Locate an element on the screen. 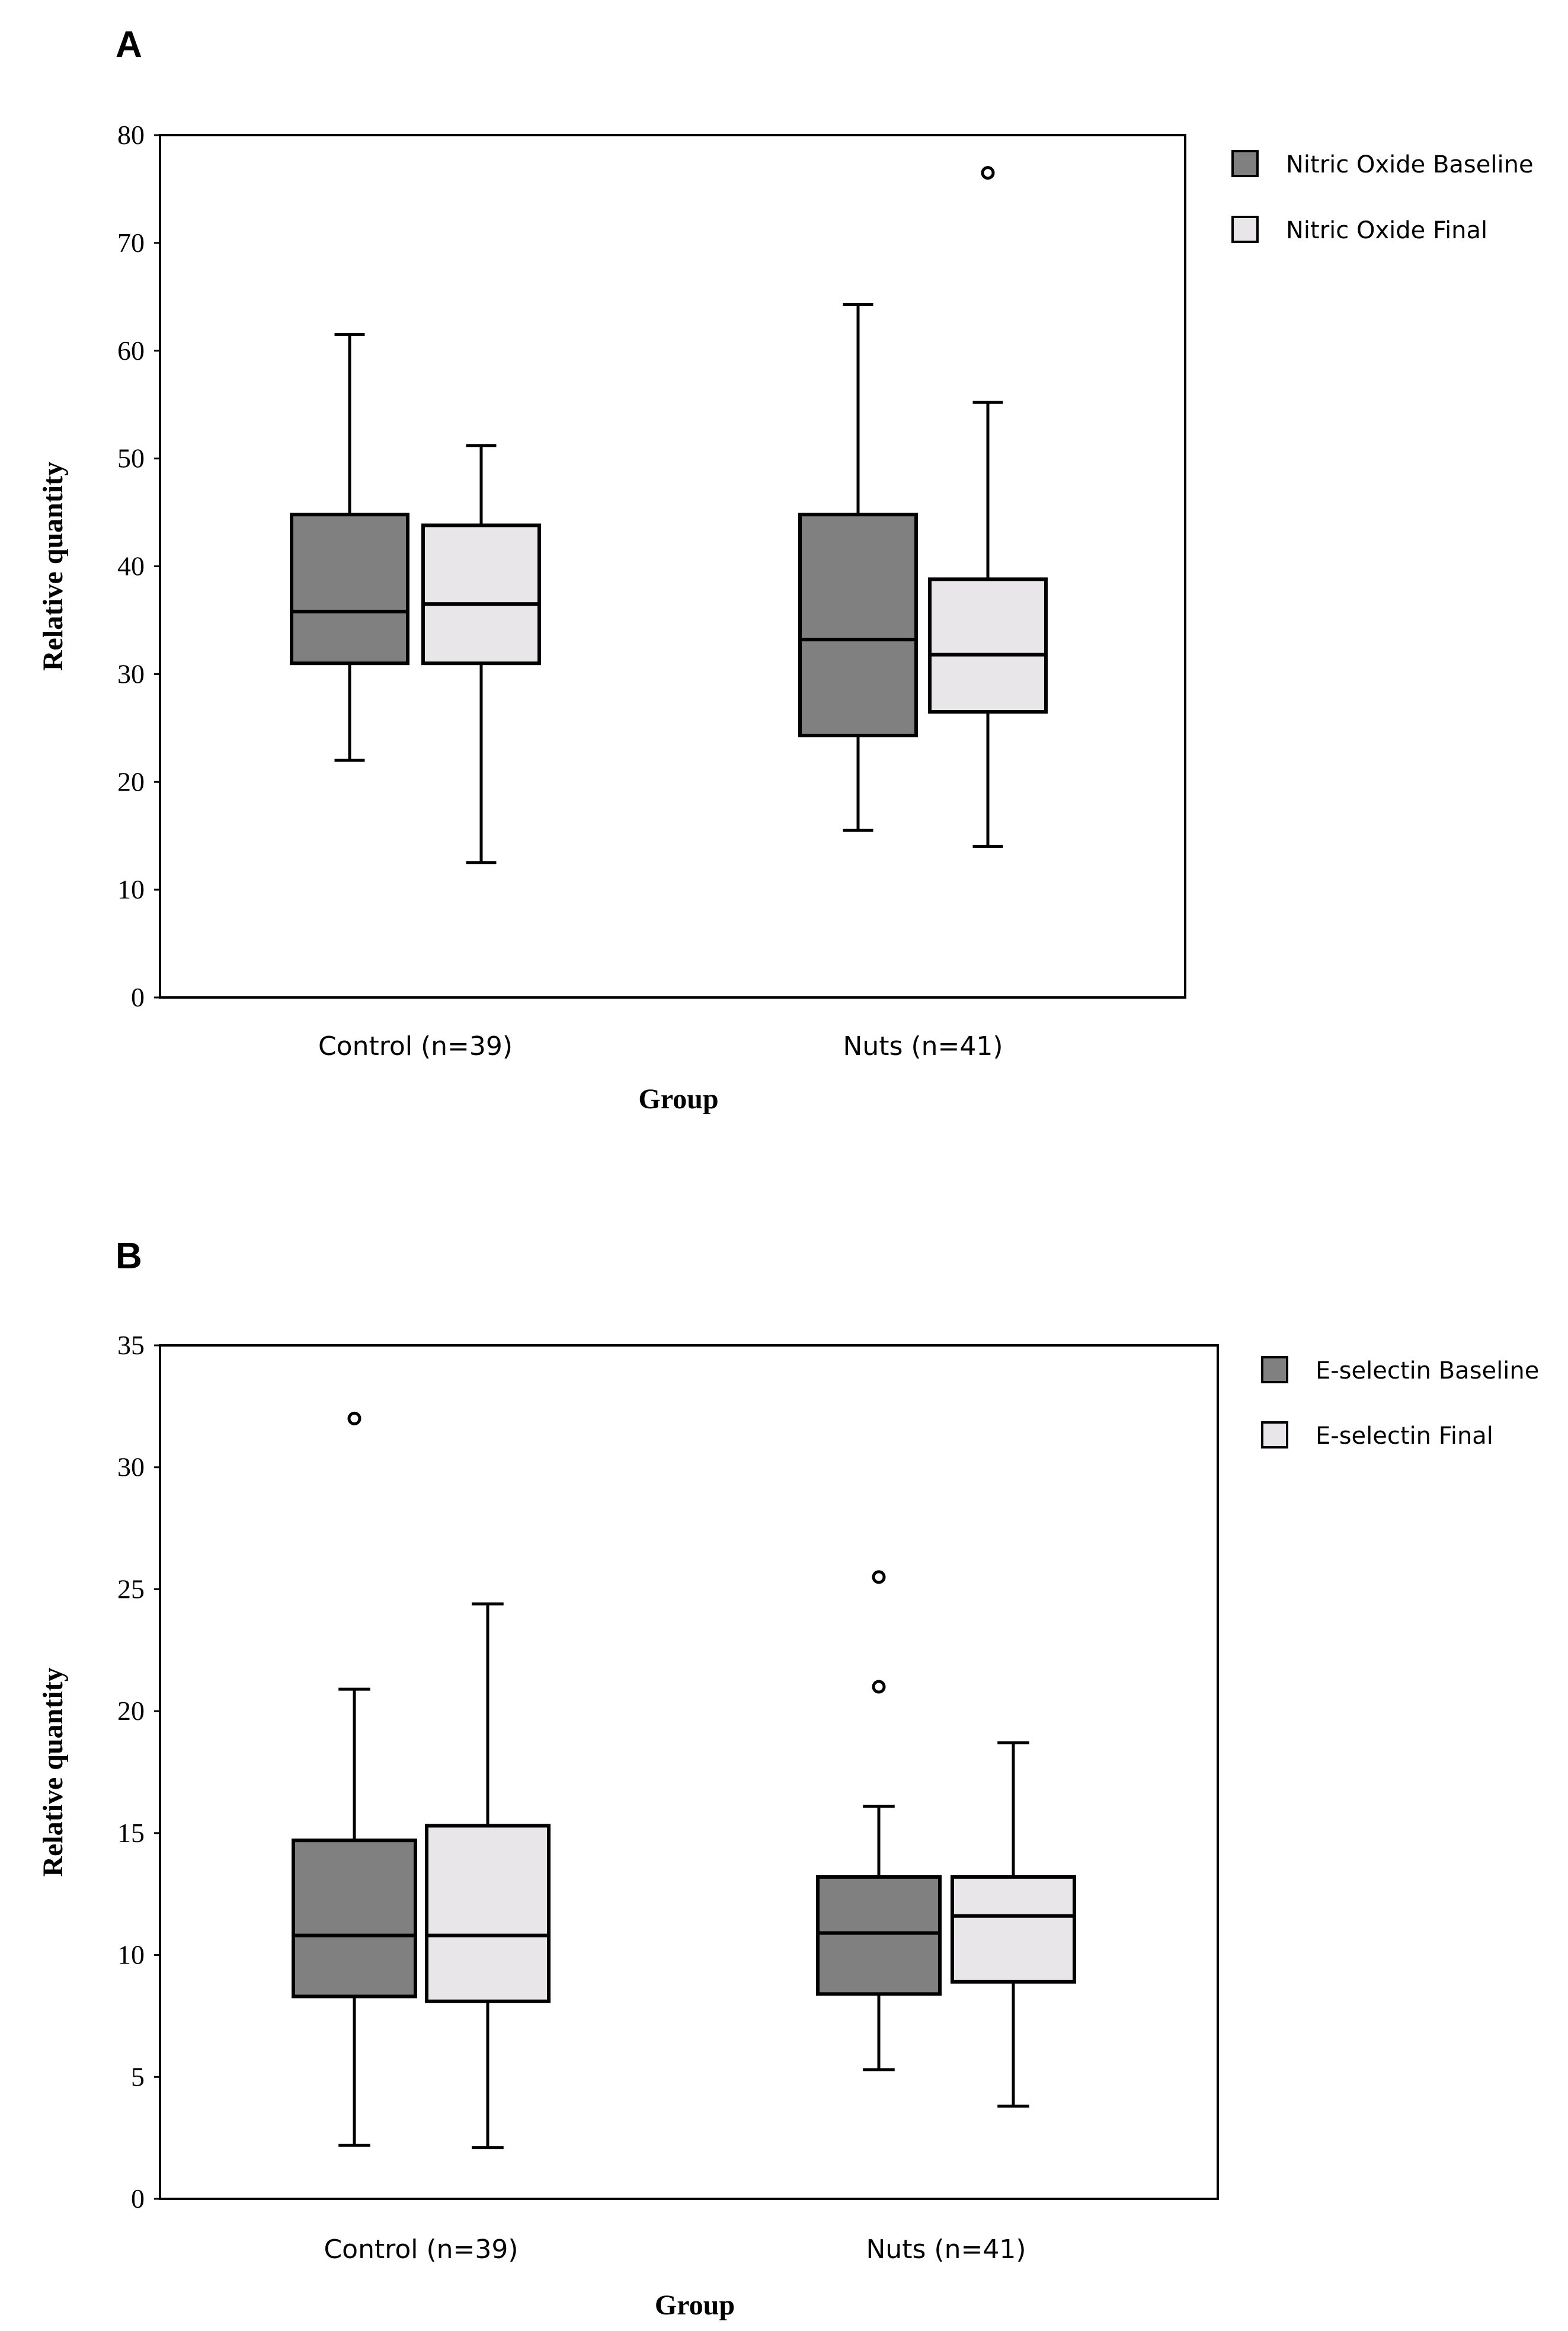 The image size is (1568, 2331). legend-label: E-selectin Baseline is located at coordinates (1427, 1370).